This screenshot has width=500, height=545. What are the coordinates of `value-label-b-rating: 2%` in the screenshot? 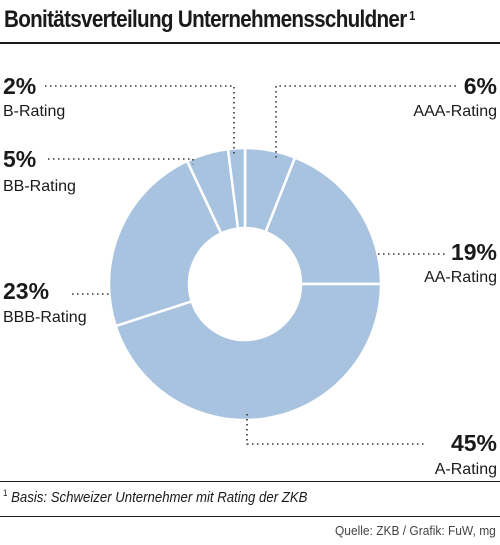 It's located at (19, 86).